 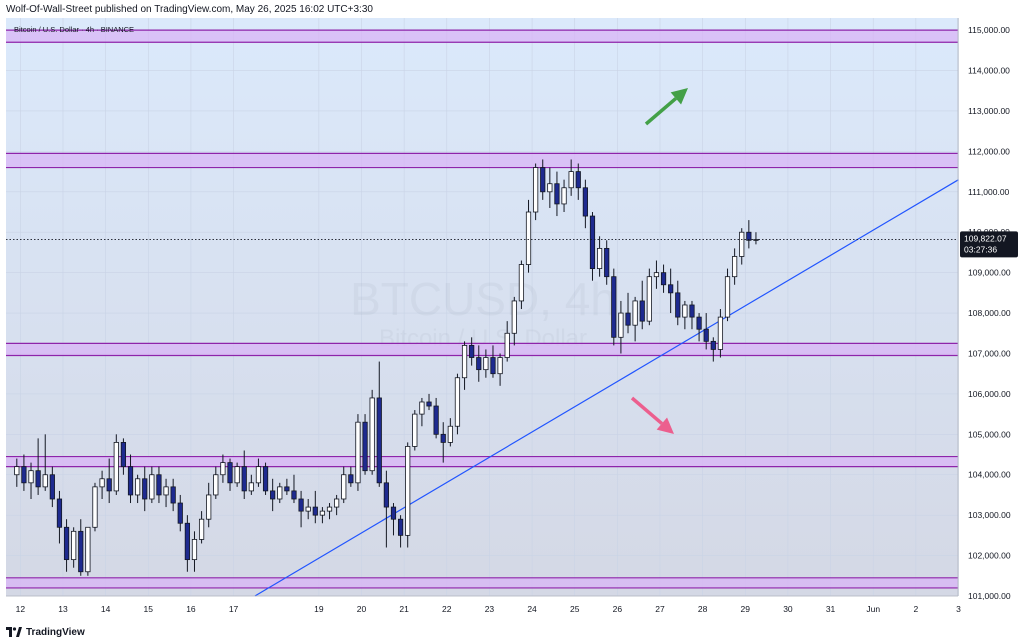 I want to click on y-tick-label: 102,000.00, so click(x=989, y=556).